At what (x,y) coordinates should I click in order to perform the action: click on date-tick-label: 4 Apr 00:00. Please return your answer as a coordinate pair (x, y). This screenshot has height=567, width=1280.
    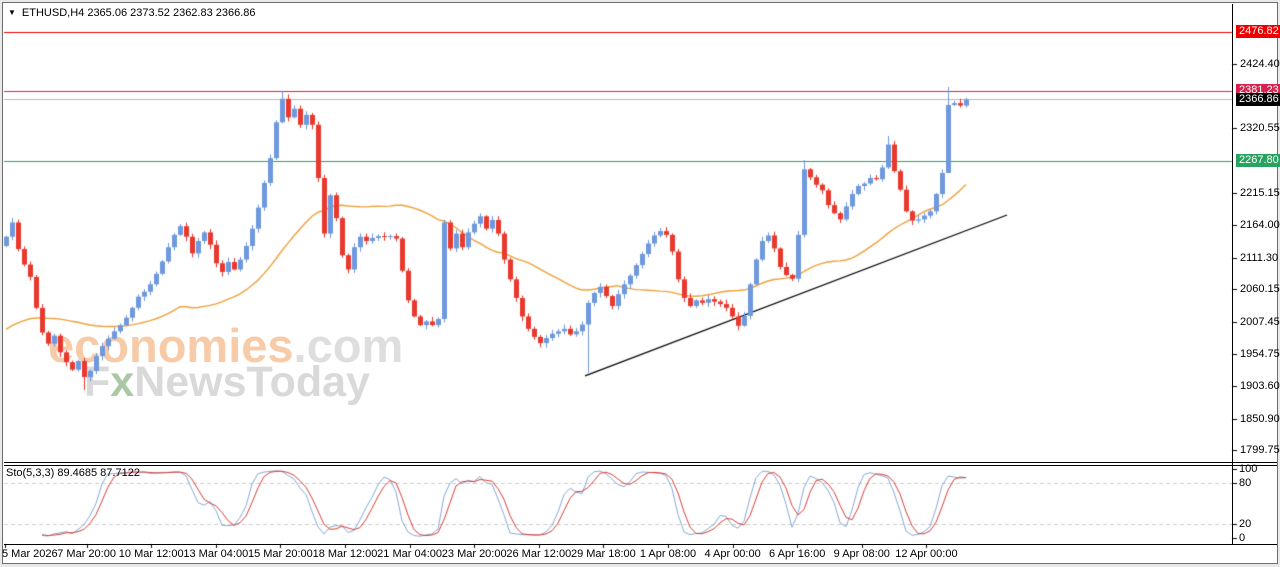
    Looking at the image, I should click on (732, 554).